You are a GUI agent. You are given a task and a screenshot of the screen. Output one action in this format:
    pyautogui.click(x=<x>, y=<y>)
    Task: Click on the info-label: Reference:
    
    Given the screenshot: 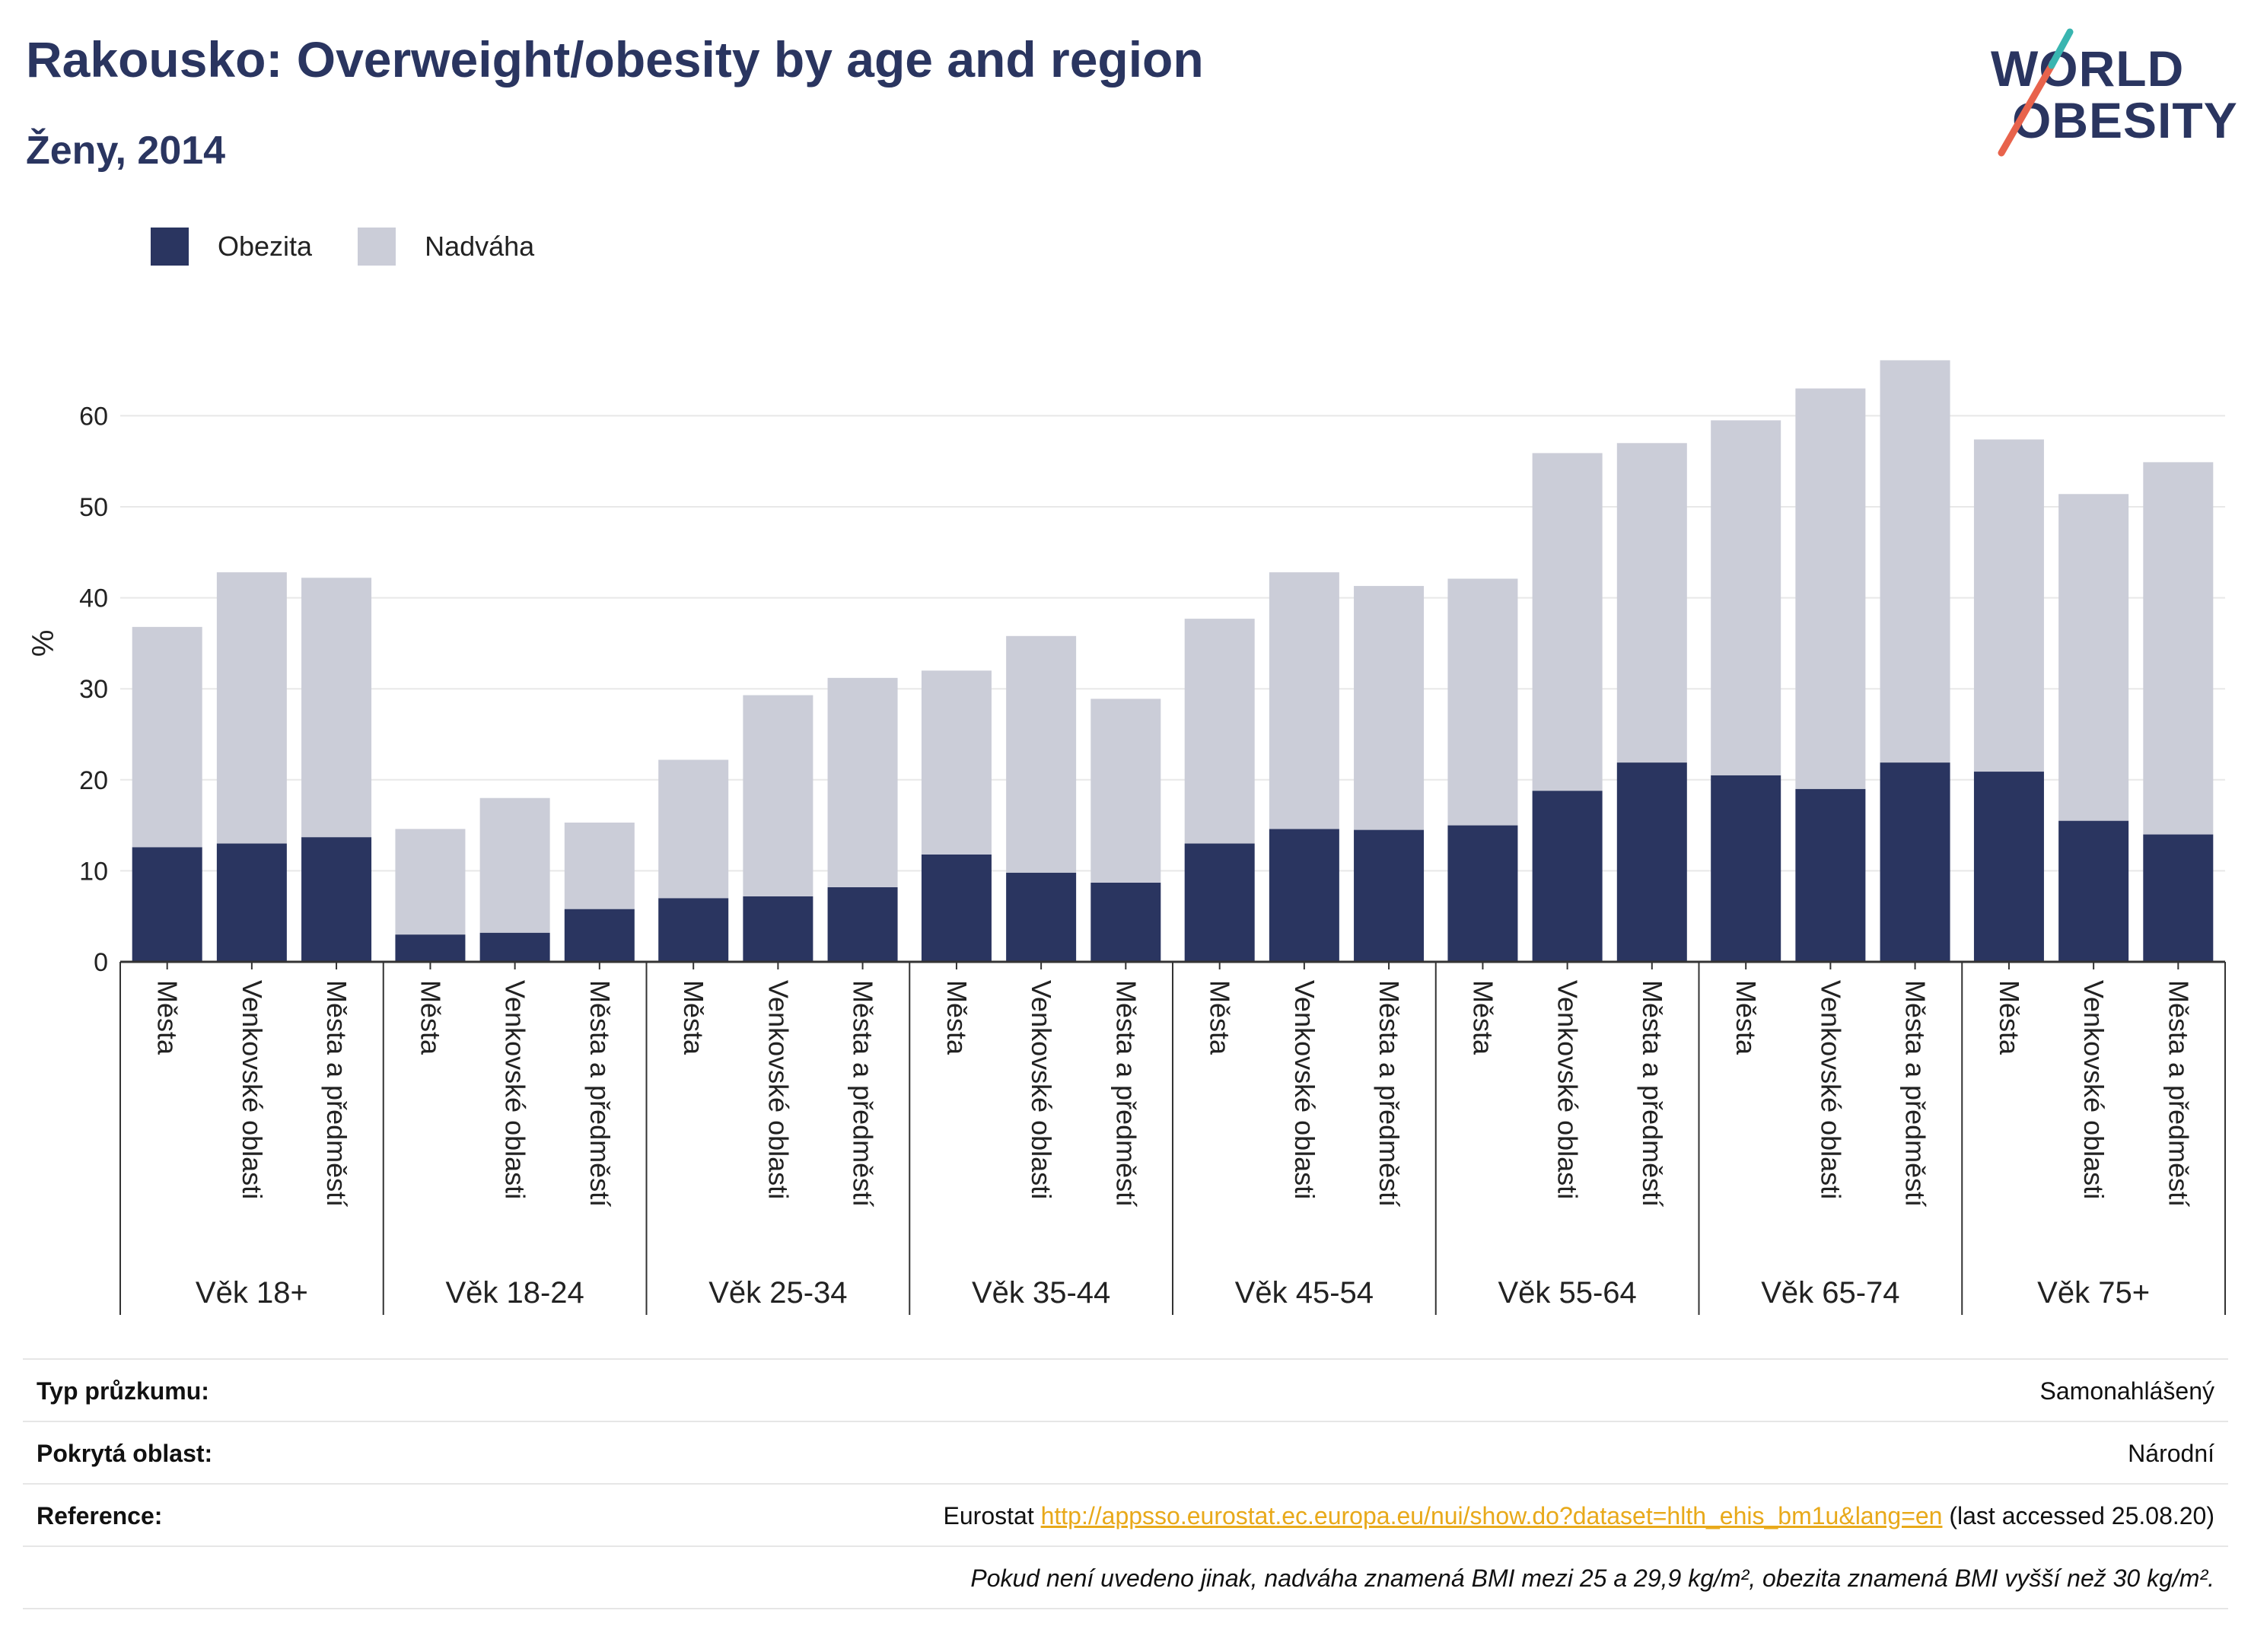 What is the action you would take?
    pyautogui.click(x=100, y=1515)
    